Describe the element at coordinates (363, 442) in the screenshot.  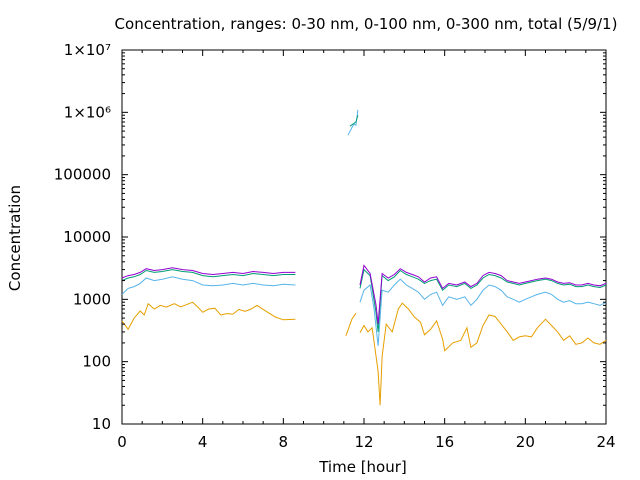
I see `x-tick-label: 12` at that location.